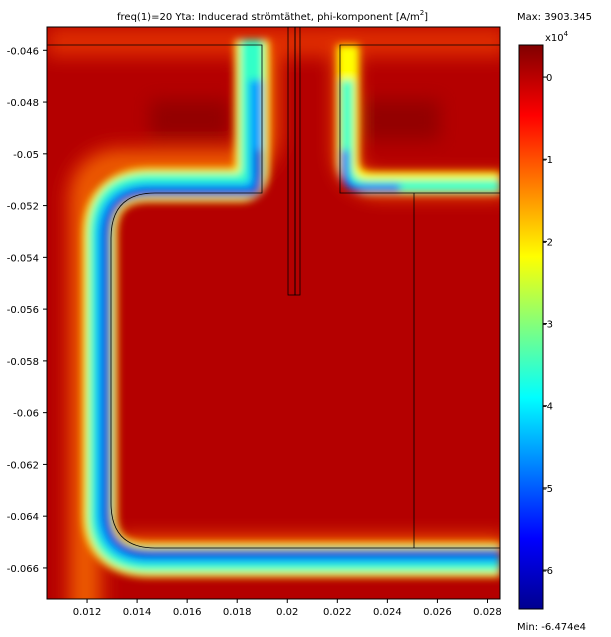 This screenshot has height=637, width=611. I want to click on chart-title-superscript: 2, so click(422, 13).